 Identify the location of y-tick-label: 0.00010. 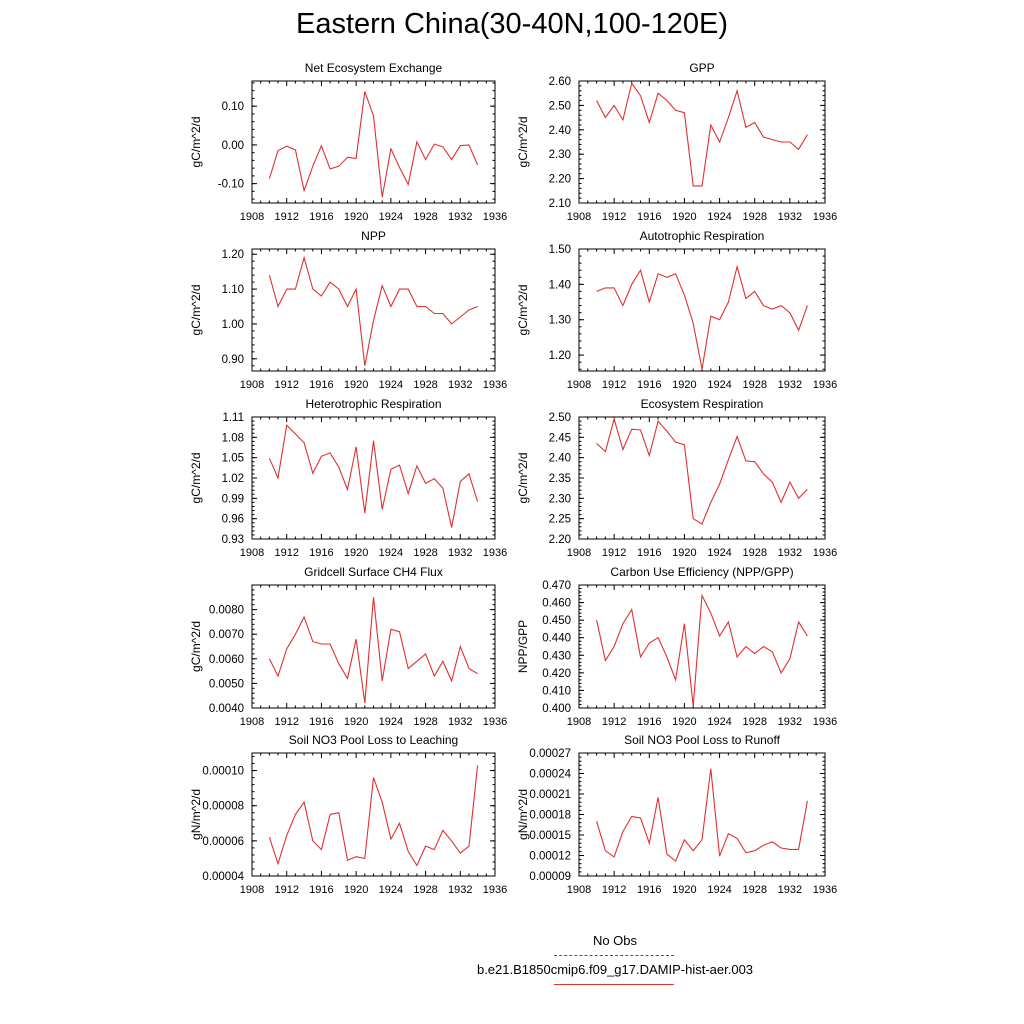
(223, 772).